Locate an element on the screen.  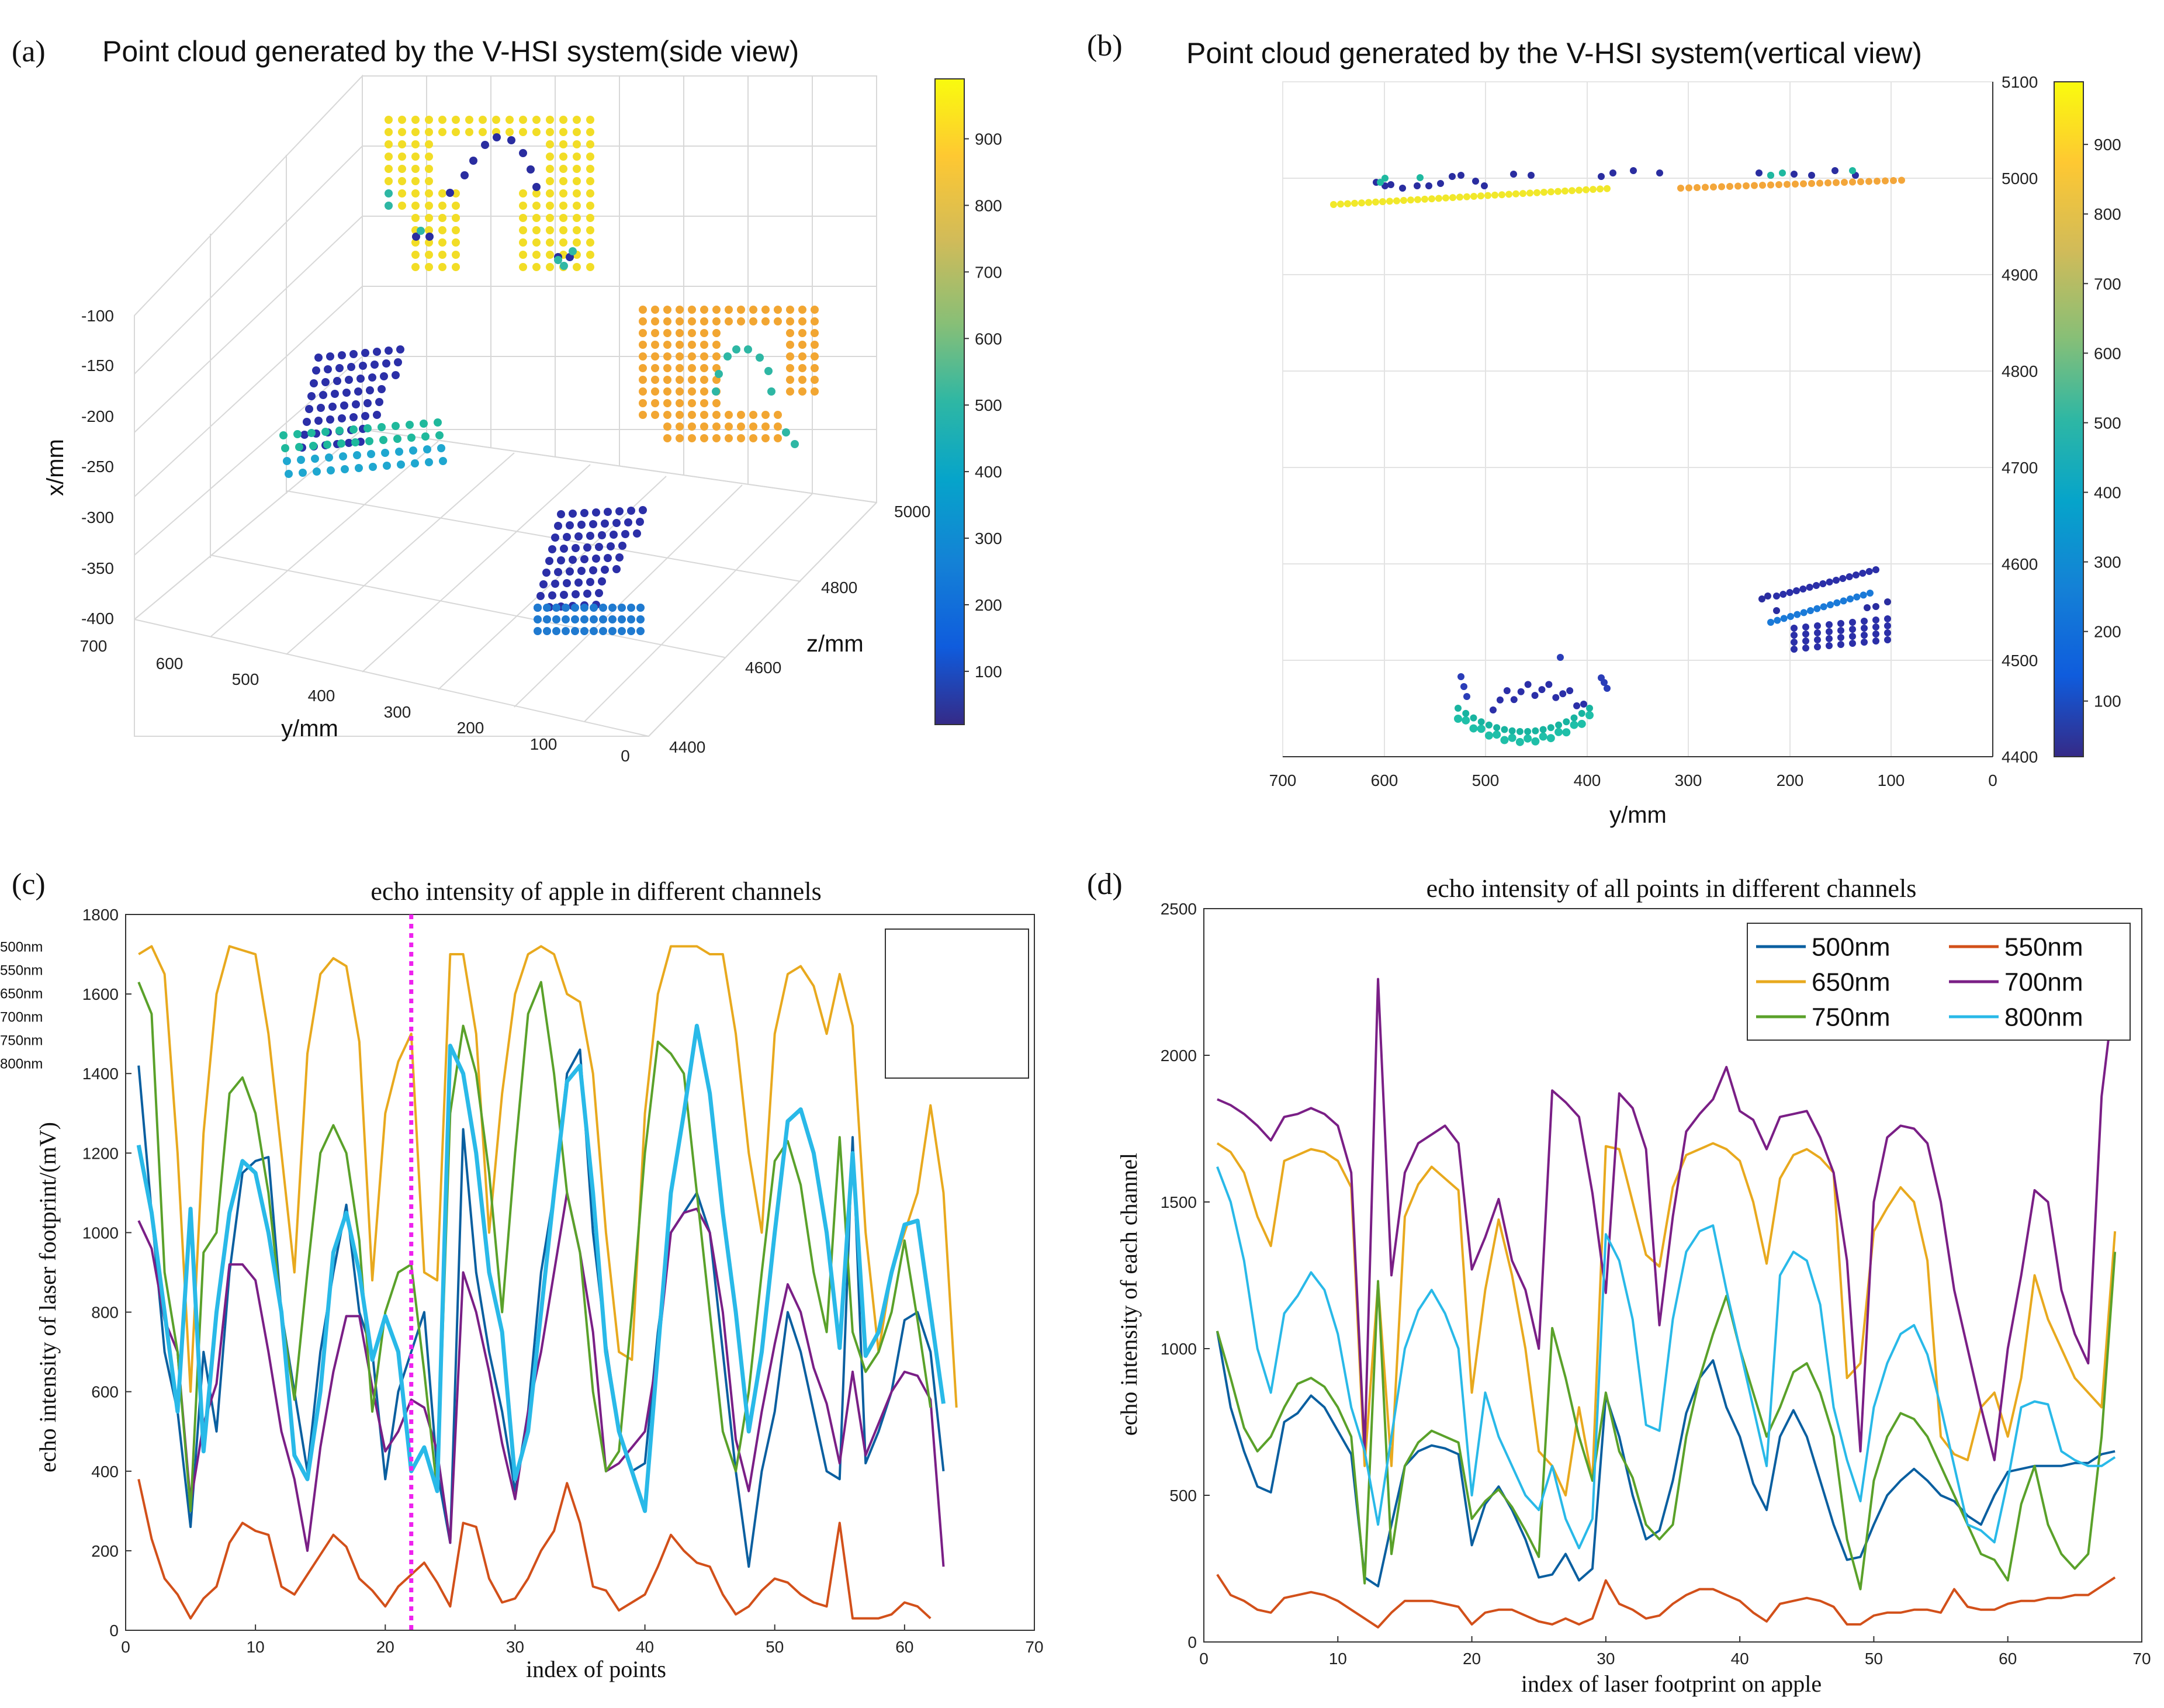
x-tick-label: 30 is located at coordinates (1606, 1659).